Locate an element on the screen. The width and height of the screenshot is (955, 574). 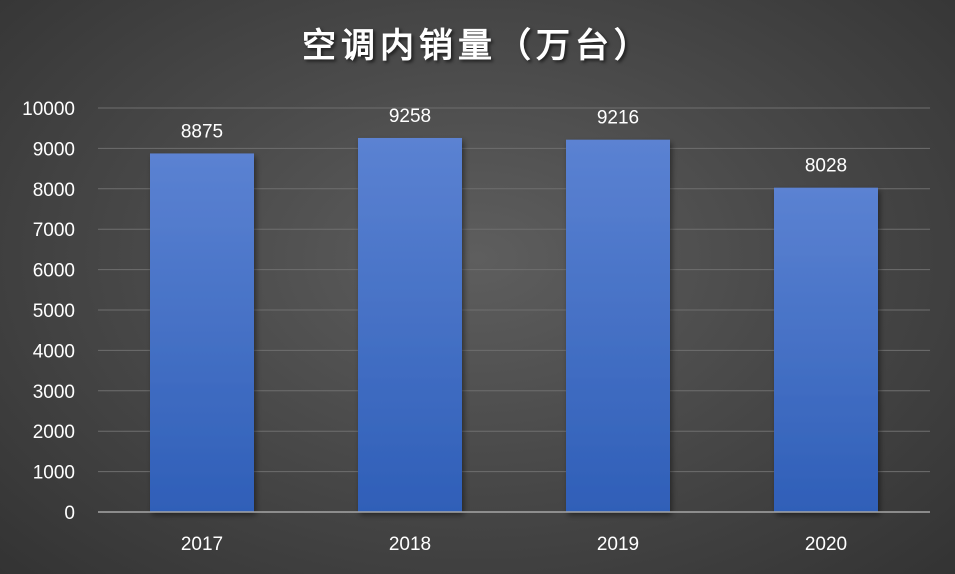
x-tick-label: 2017 is located at coordinates (202, 544).